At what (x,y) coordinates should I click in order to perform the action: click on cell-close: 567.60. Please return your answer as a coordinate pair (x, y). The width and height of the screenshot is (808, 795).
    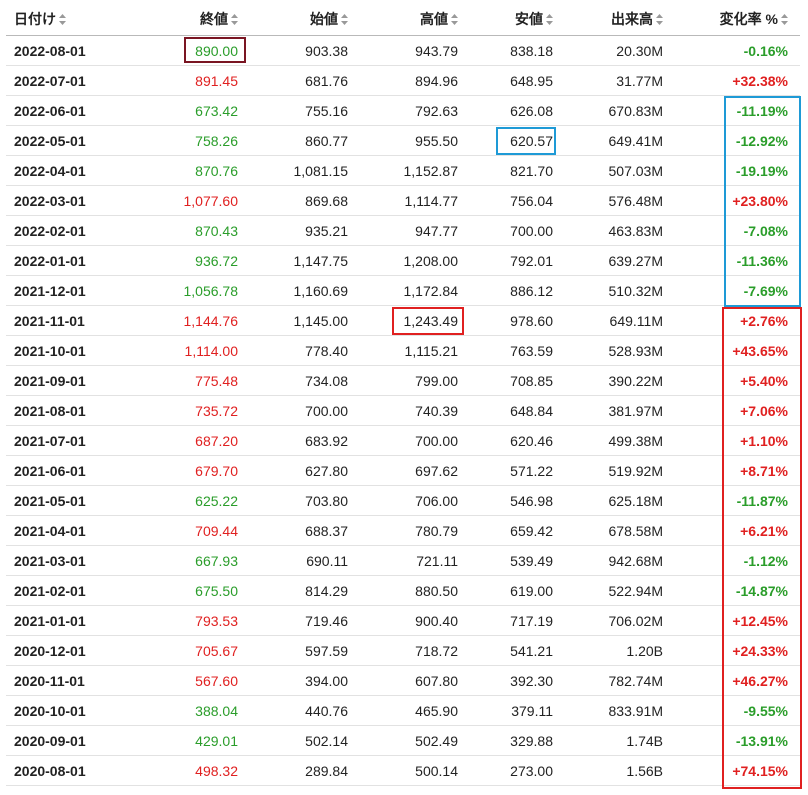
    Looking at the image, I should click on (181, 680).